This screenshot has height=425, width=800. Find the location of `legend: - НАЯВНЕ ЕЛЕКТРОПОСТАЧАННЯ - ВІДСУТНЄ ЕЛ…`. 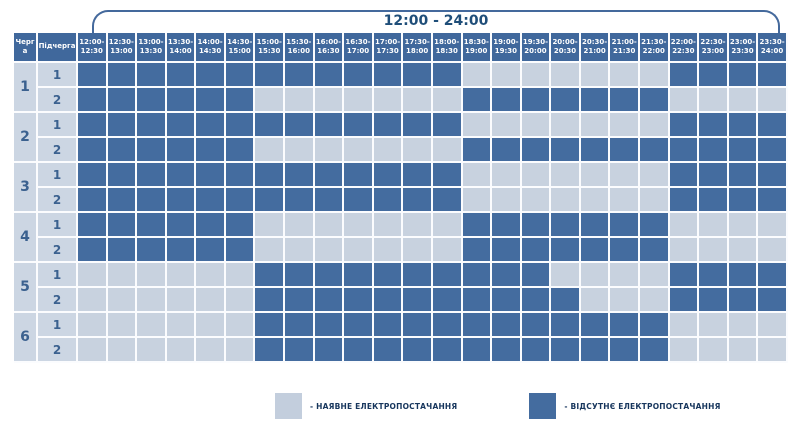

legend: - НАЯВНЕ ЕЛЕКТРОПОСТАЧАННЯ - ВІДСУТНЄ ЕЛ… is located at coordinates (498, 406).